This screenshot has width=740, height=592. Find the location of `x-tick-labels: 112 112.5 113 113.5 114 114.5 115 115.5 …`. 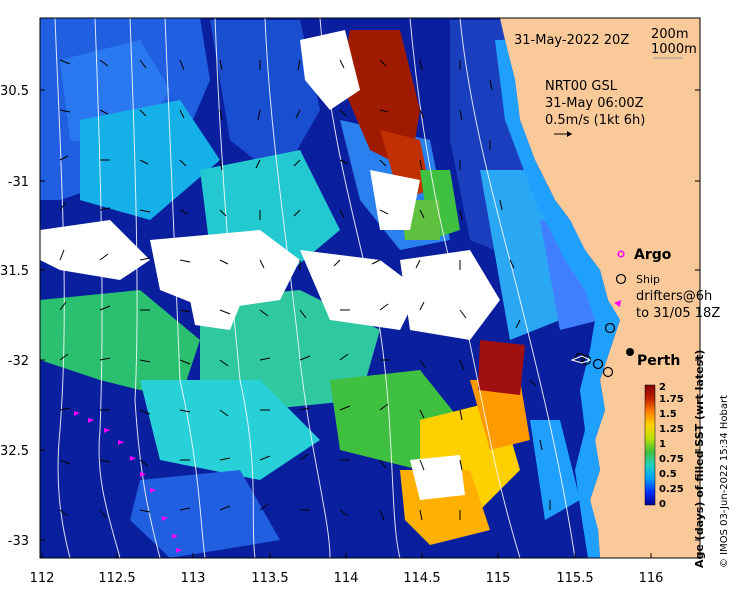

x-tick-labels: 112 112.5 113 113.5 114 114.5 115 115.5 … is located at coordinates (347, 578).